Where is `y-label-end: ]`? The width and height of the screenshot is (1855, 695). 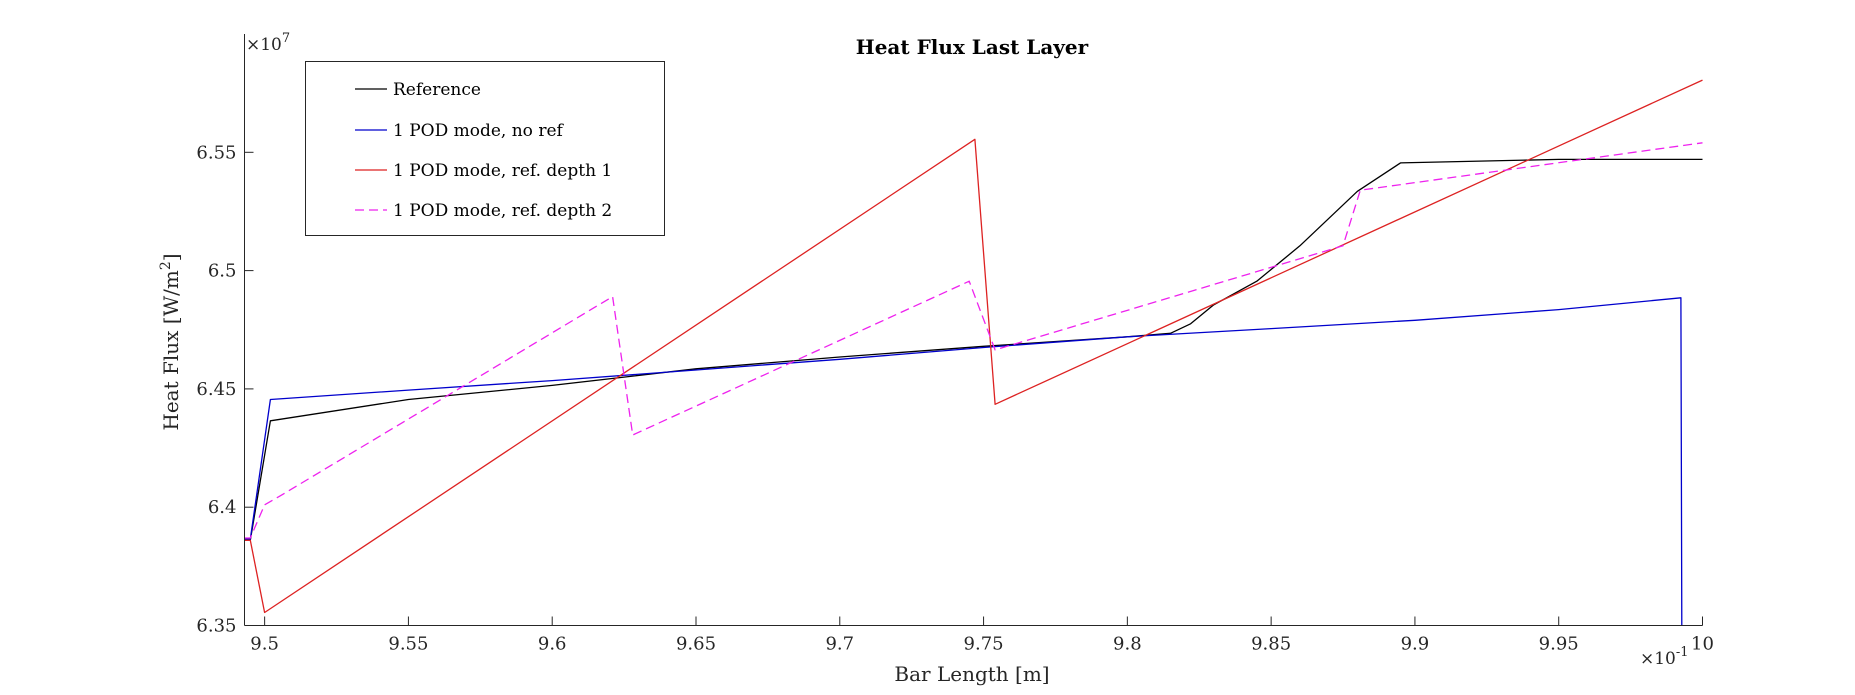 y-label-end: ] is located at coordinates (171, 257).